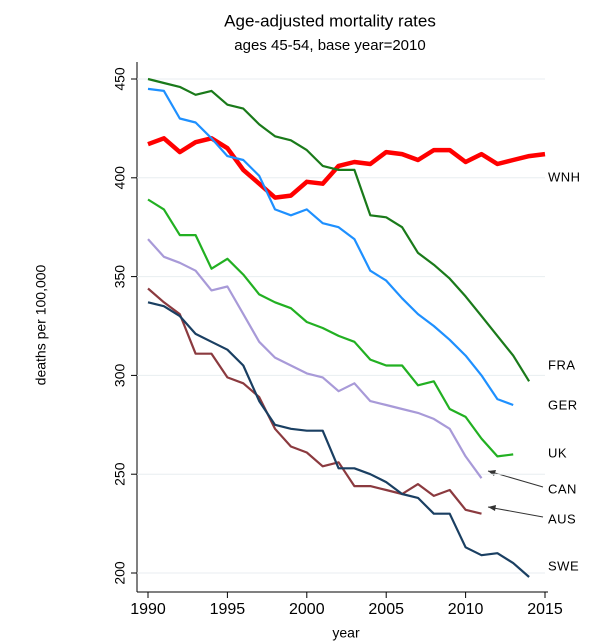  What do you see at coordinates (148, 609) in the screenshot?
I see `x-tick-label: 1990` at bounding box center [148, 609].